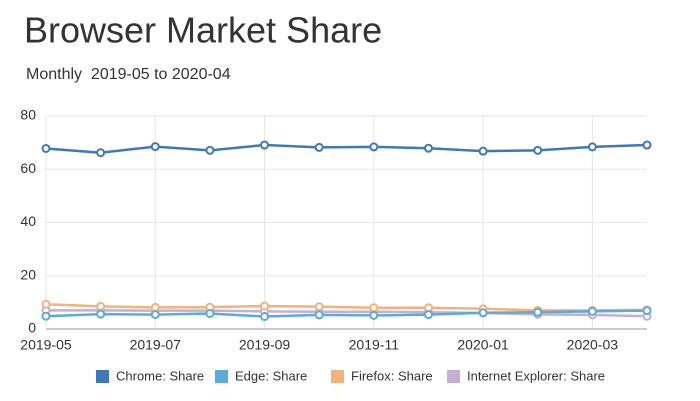  Describe the element at coordinates (28, 115) in the screenshot. I see `y-tick-label: 80` at that location.